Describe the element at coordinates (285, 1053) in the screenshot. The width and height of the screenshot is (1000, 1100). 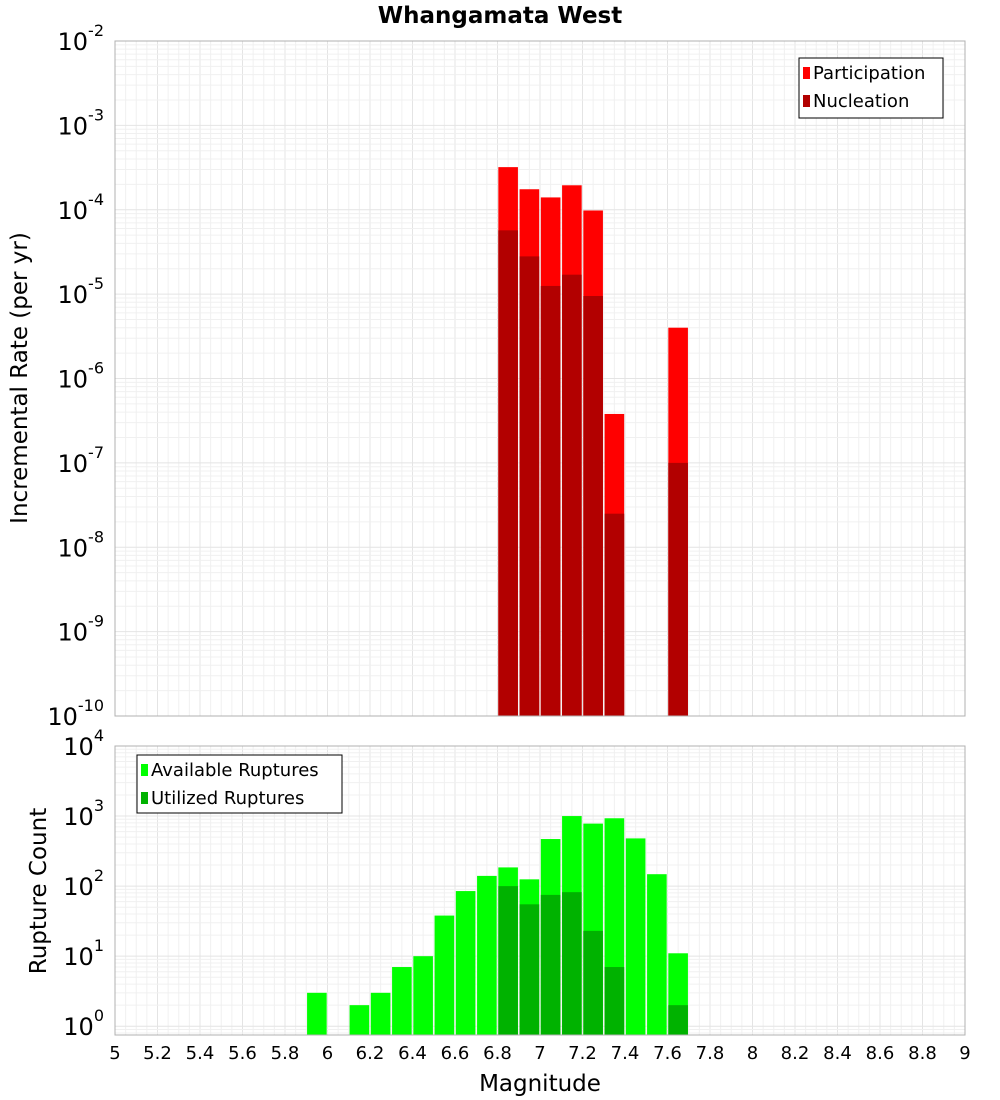
I see `x-tick-label: 5.8` at that location.